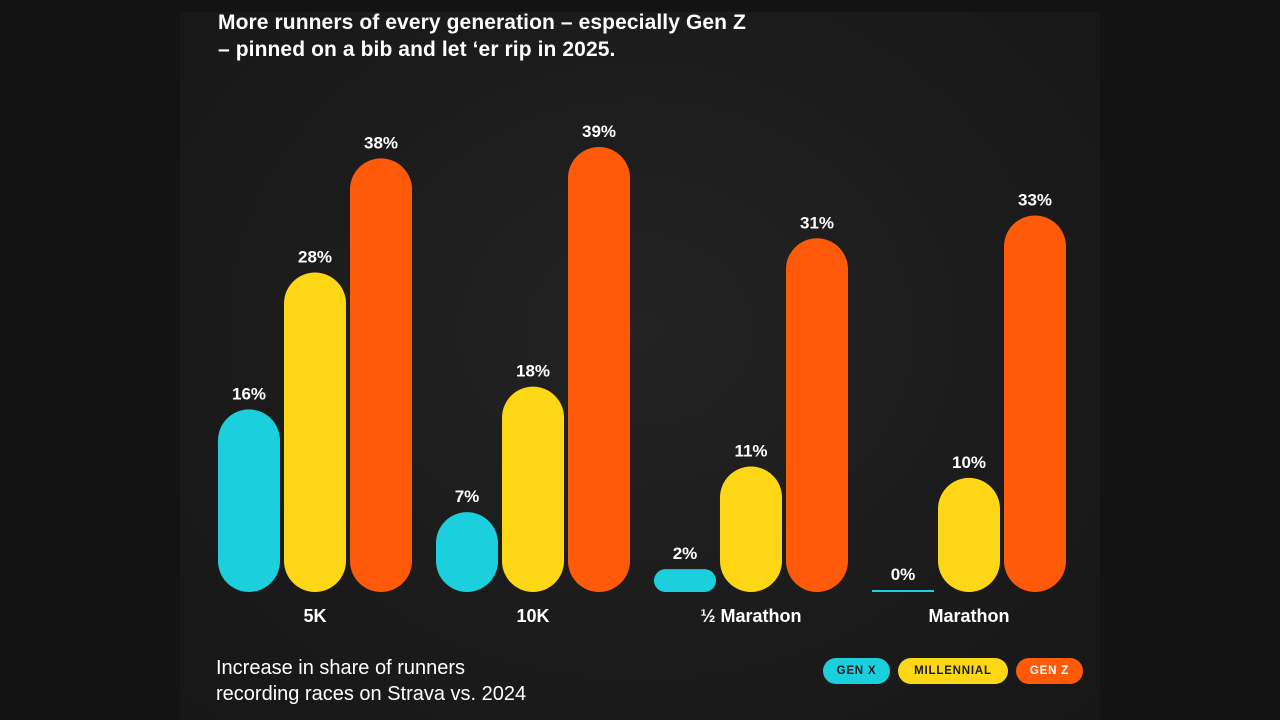 This screenshot has width=1280, height=720. Describe the element at coordinates (750, 450) in the screenshot. I see `value-label-millennial-marathon: 11%` at that location.